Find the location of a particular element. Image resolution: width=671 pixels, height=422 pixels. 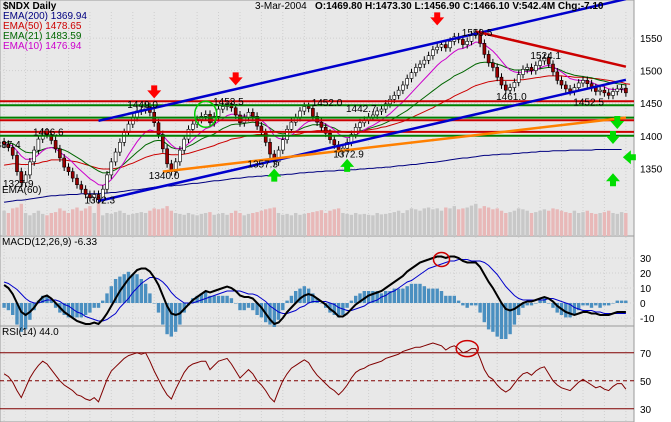

price-tick-label: 1350 is located at coordinates (651, 169).